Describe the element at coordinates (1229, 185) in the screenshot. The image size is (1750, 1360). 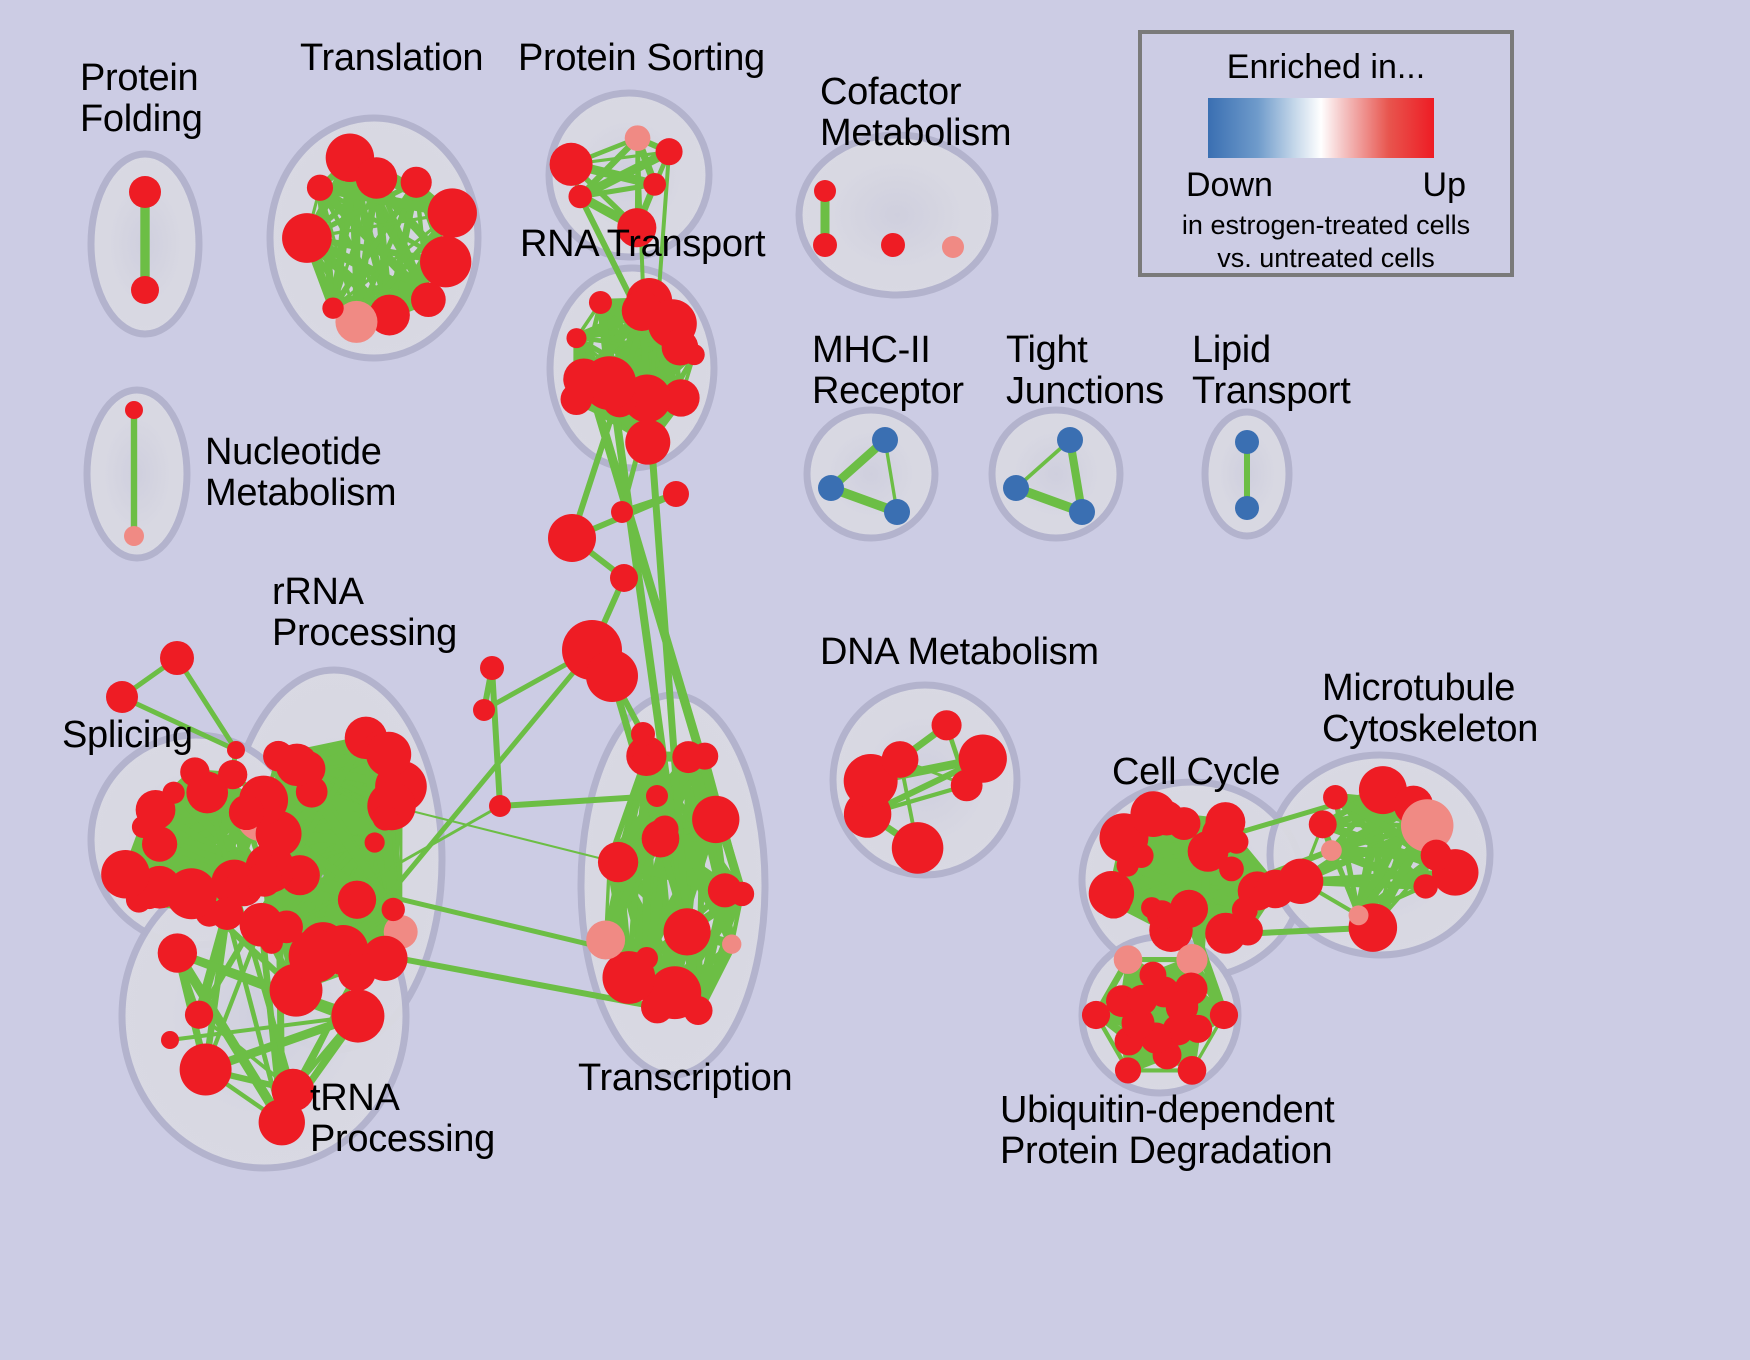
I see `legend-low-label: Down` at that location.